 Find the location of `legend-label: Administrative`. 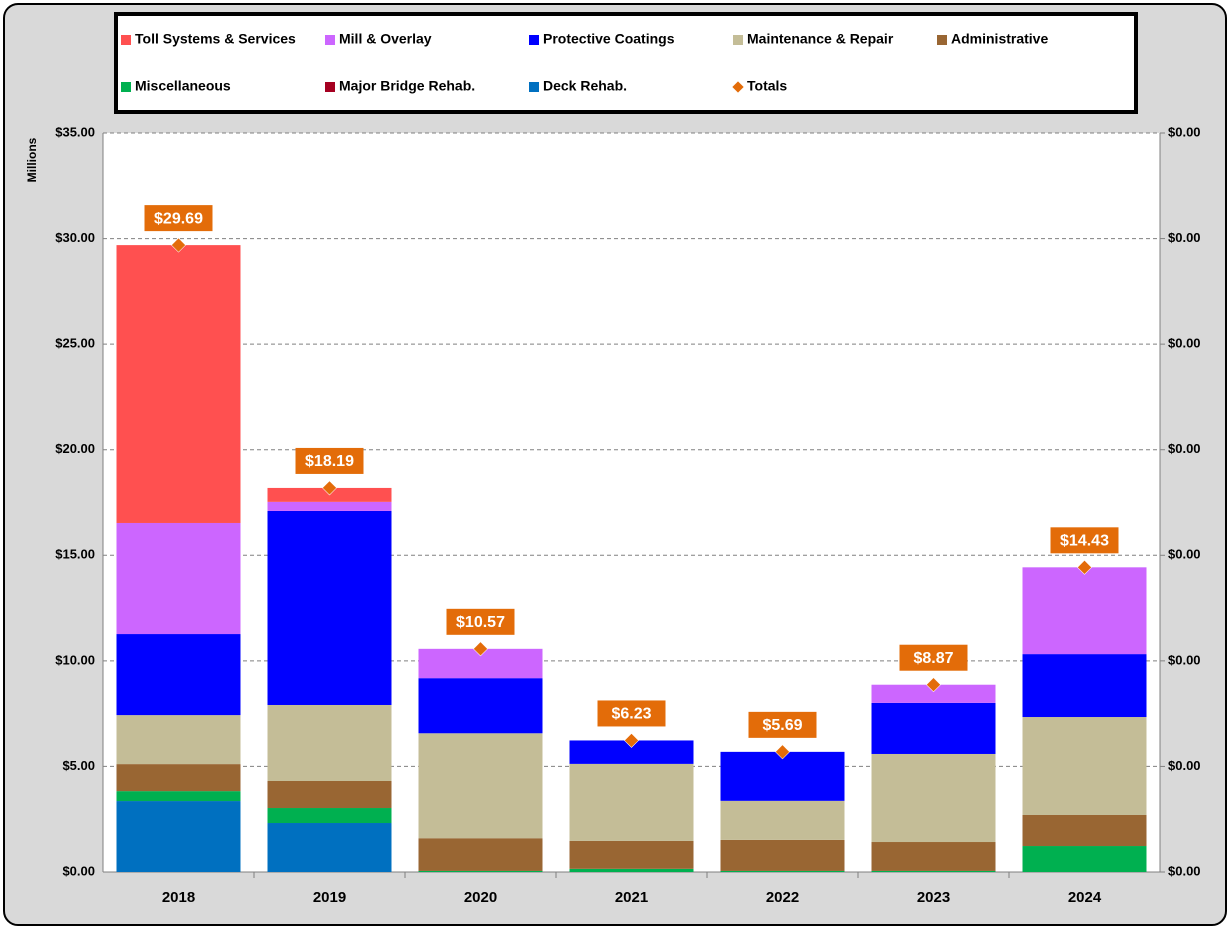

legend-label: Administrative is located at coordinates (999, 39).